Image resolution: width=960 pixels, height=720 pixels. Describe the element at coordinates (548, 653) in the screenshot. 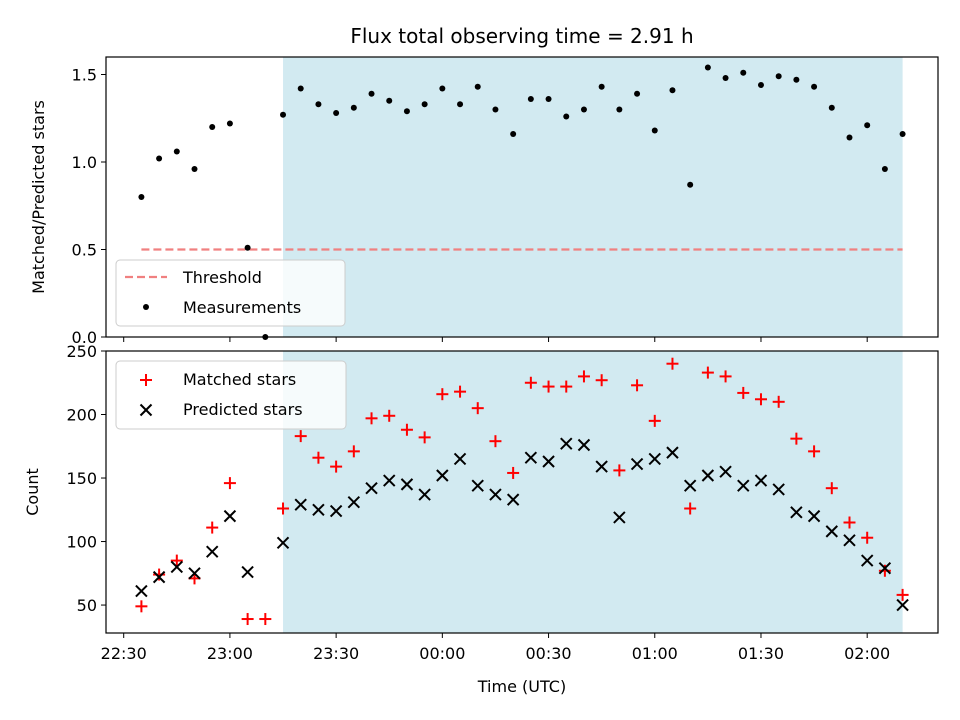

I see `x-tick-label: 00:30` at that location.